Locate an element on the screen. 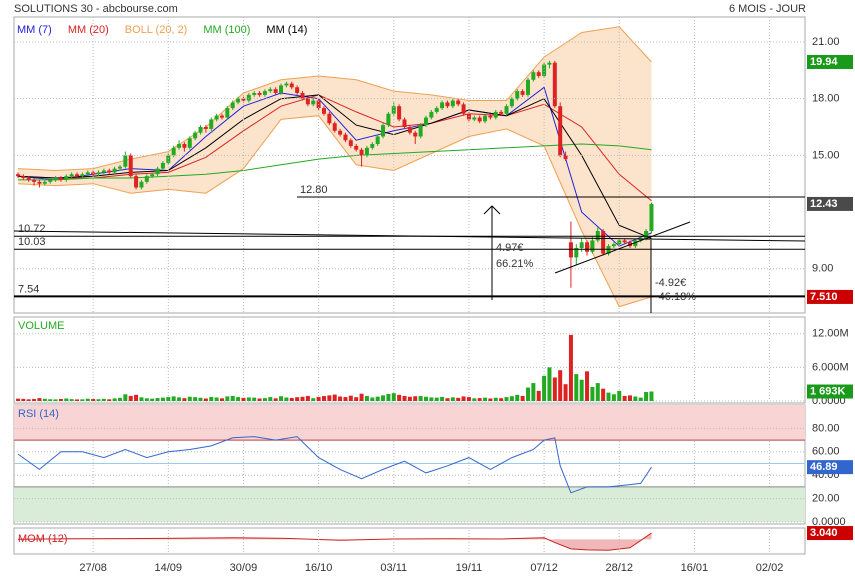 The width and height of the screenshot is (855, 580). price-tag is located at coordinates (830, 61).